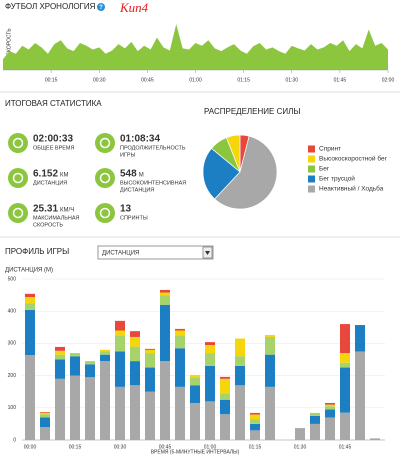  What do you see at coordinates (12, 376) in the screenshot?
I see `y-tick-label: 200` at bounding box center [12, 376].